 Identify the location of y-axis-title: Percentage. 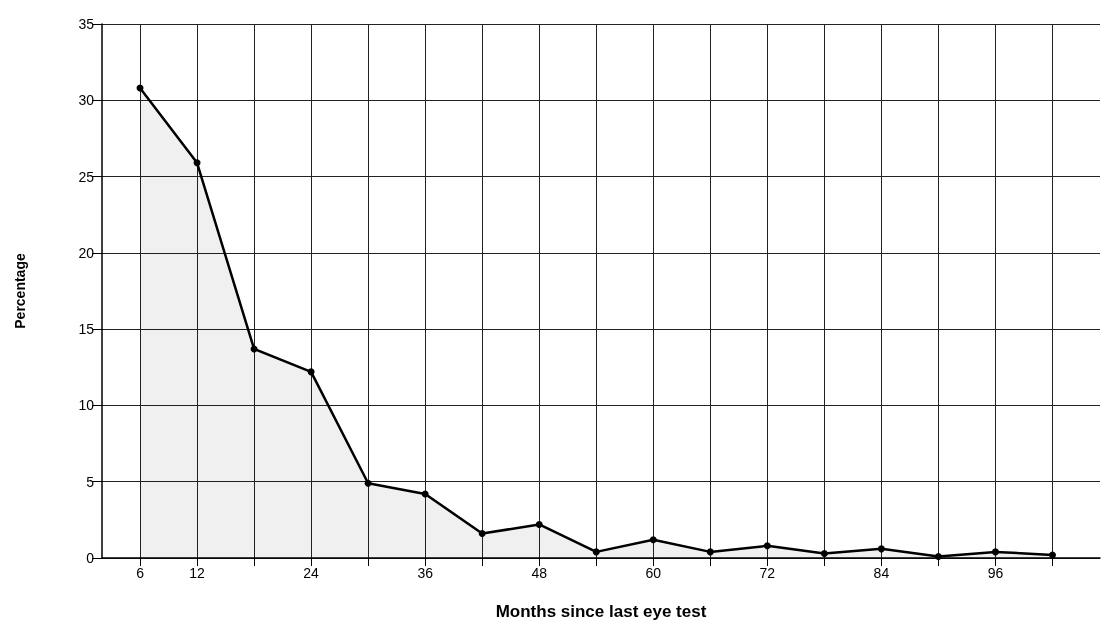
(20, 291).